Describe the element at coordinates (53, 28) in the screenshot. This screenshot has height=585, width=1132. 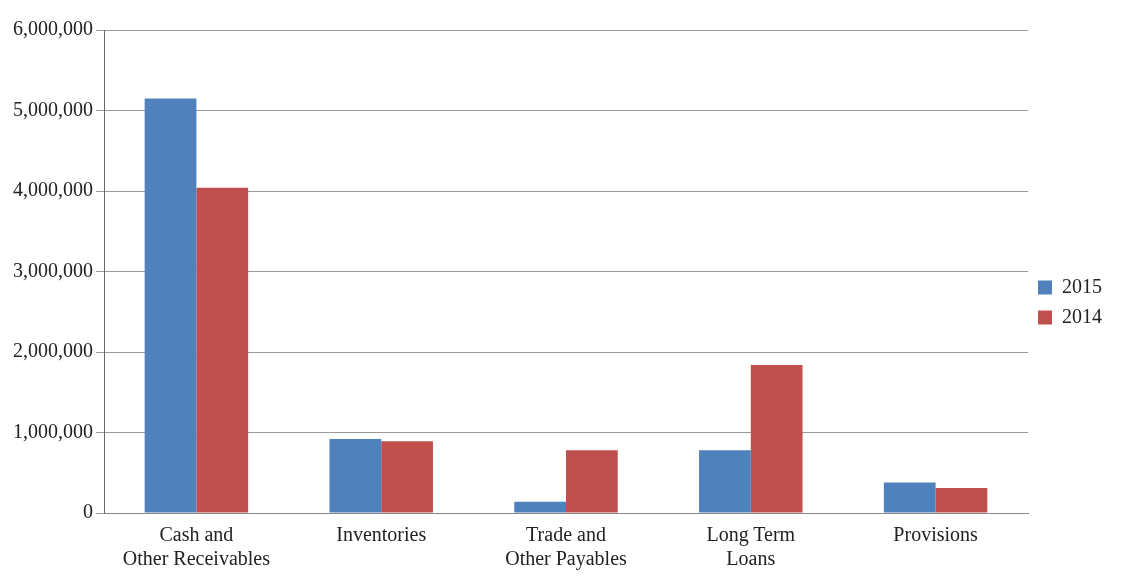
I see `y-tick-label: 6,000,000` at that location.